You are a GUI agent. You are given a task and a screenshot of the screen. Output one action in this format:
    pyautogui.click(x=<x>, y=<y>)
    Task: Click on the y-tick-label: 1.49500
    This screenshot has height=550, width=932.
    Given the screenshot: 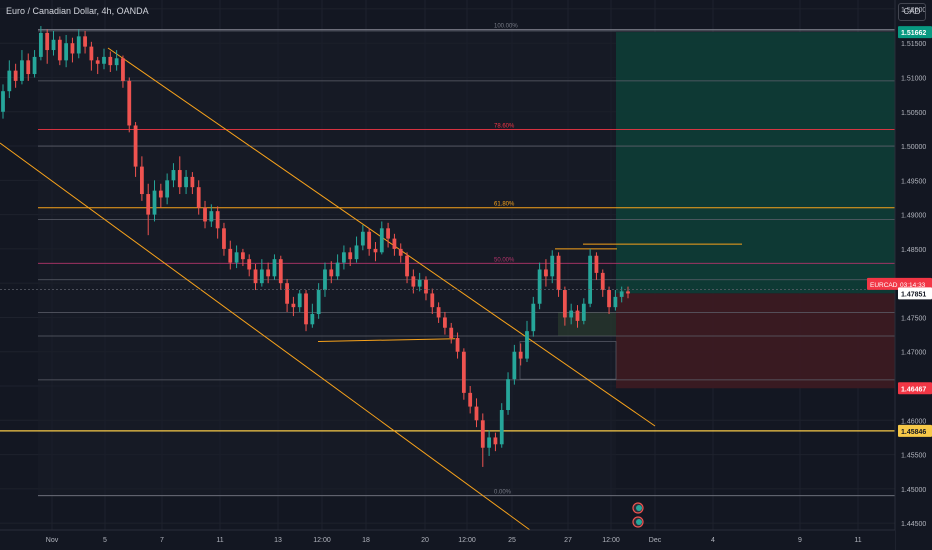 What is the action you would take?
    pyautogui.click(x=913, y=181)
    